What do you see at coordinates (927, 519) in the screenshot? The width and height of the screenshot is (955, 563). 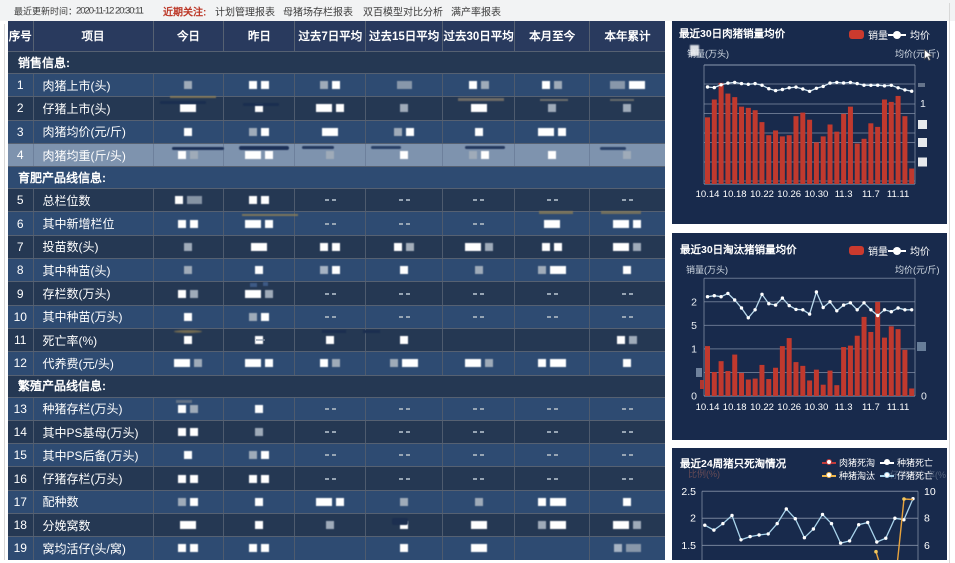 I see `svg-text: 8` at bounding box center [927, 519].